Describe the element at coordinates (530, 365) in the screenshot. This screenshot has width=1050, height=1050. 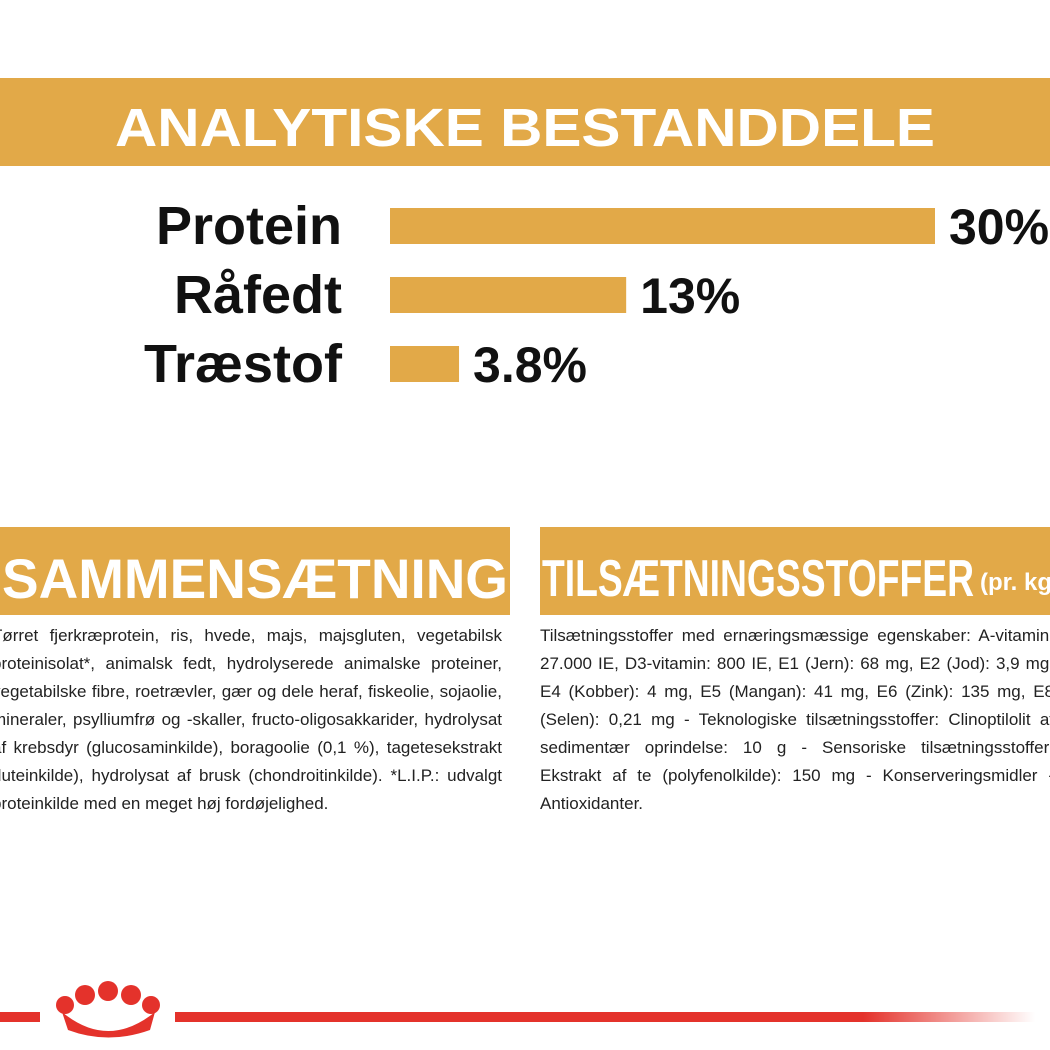
I see `value-label: 3.8%` at that location.